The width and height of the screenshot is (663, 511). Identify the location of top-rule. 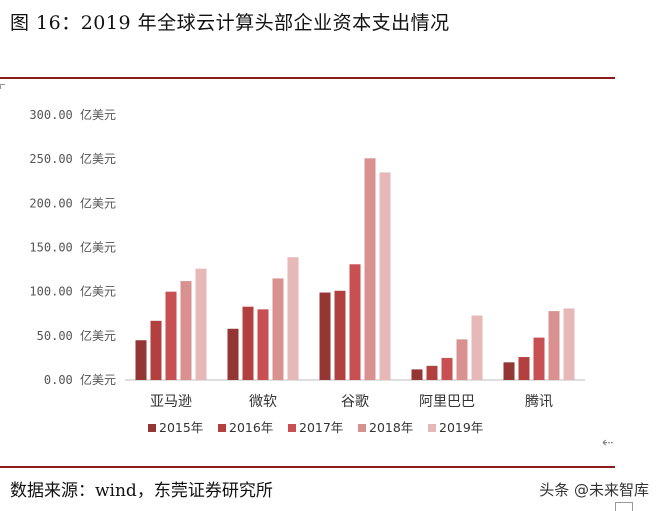
(307, 78).